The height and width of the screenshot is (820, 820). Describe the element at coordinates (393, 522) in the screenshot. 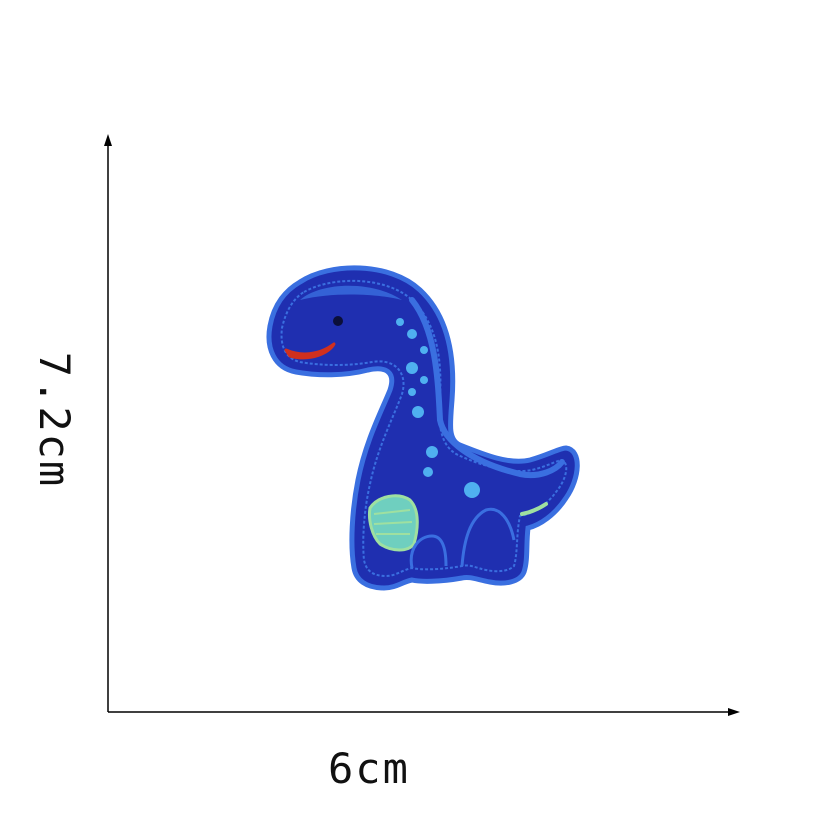

I see `belly-stripes` at that location.